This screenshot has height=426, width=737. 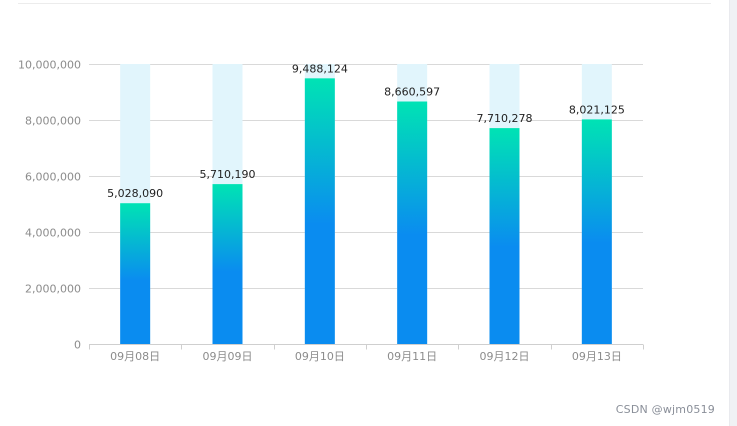 What do you see at coordinates (77, 345) in the screenshot?
I see `y-tick-label: 0` at bounding box center [77, 345].